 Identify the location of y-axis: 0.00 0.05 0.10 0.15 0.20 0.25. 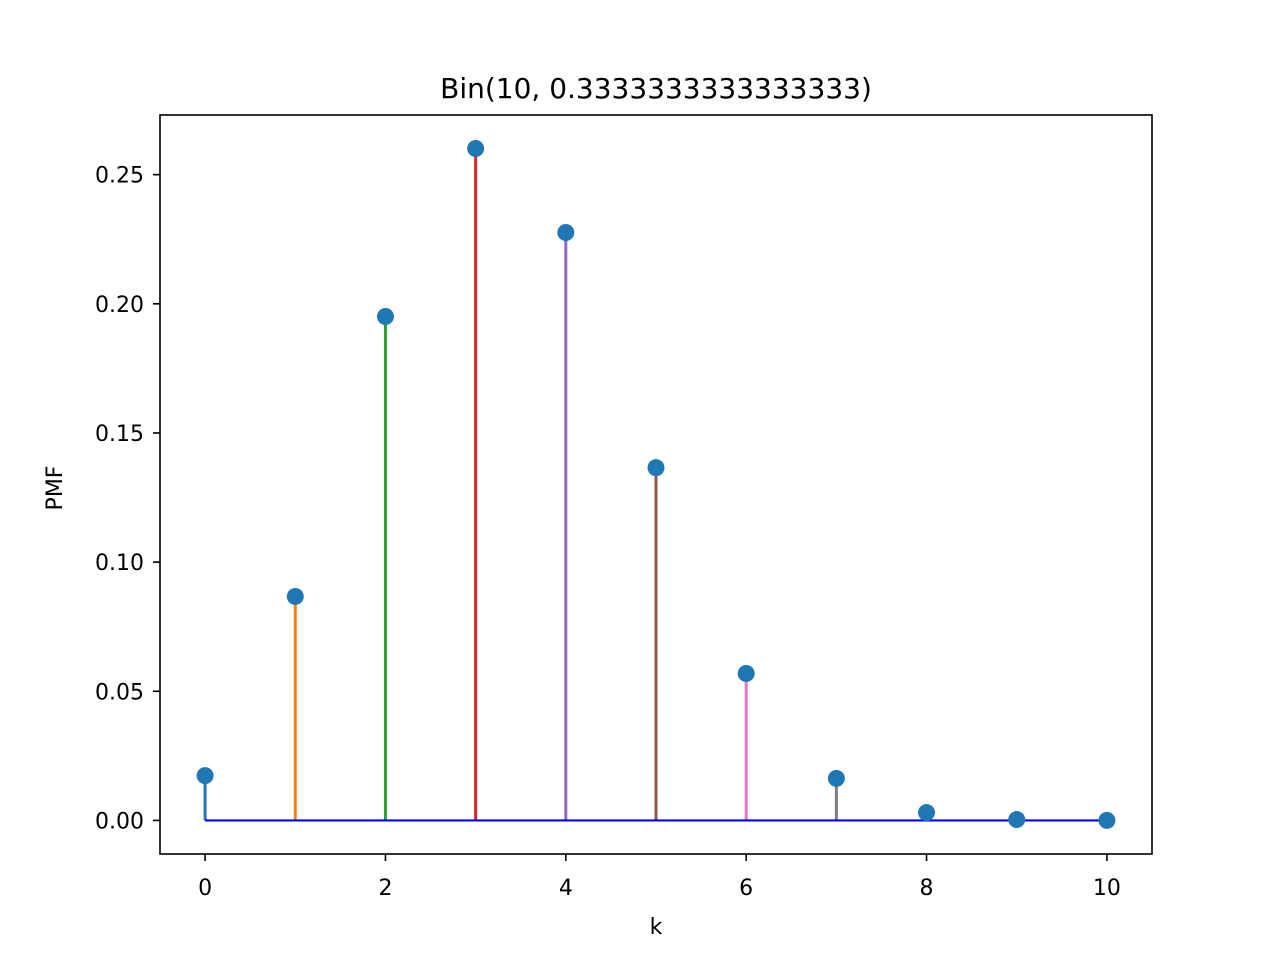
(127, 499).